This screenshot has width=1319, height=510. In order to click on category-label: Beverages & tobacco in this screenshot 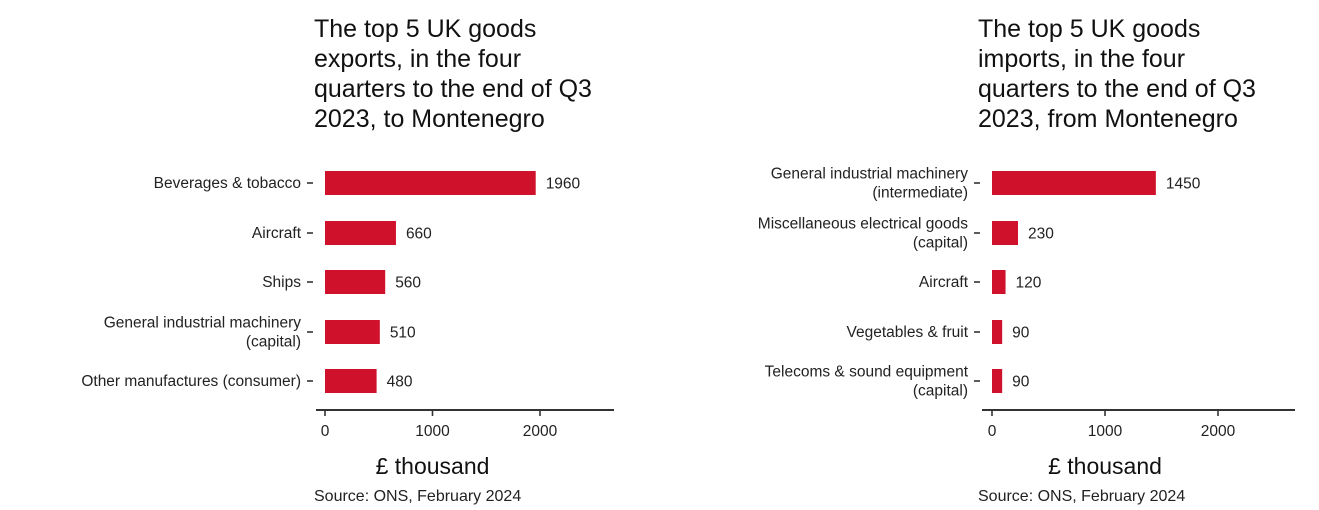, I will do `click(227, 183)`.